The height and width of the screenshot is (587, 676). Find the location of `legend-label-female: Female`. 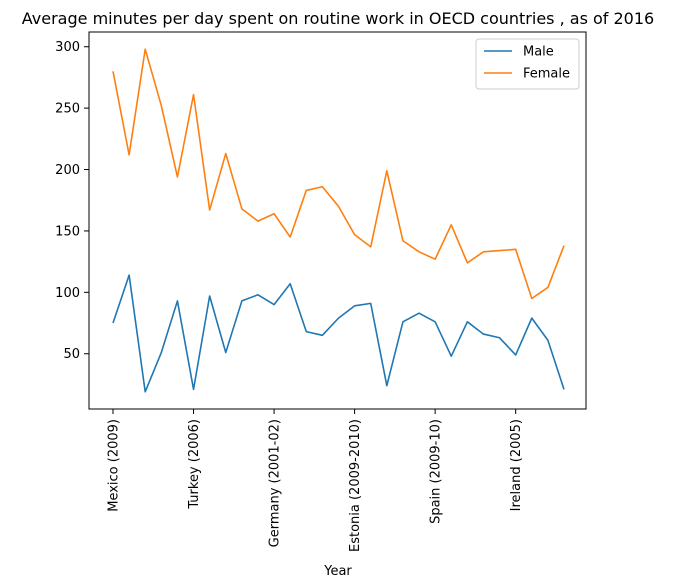

legend-label-female: Female is located at coordinates (546, 74).